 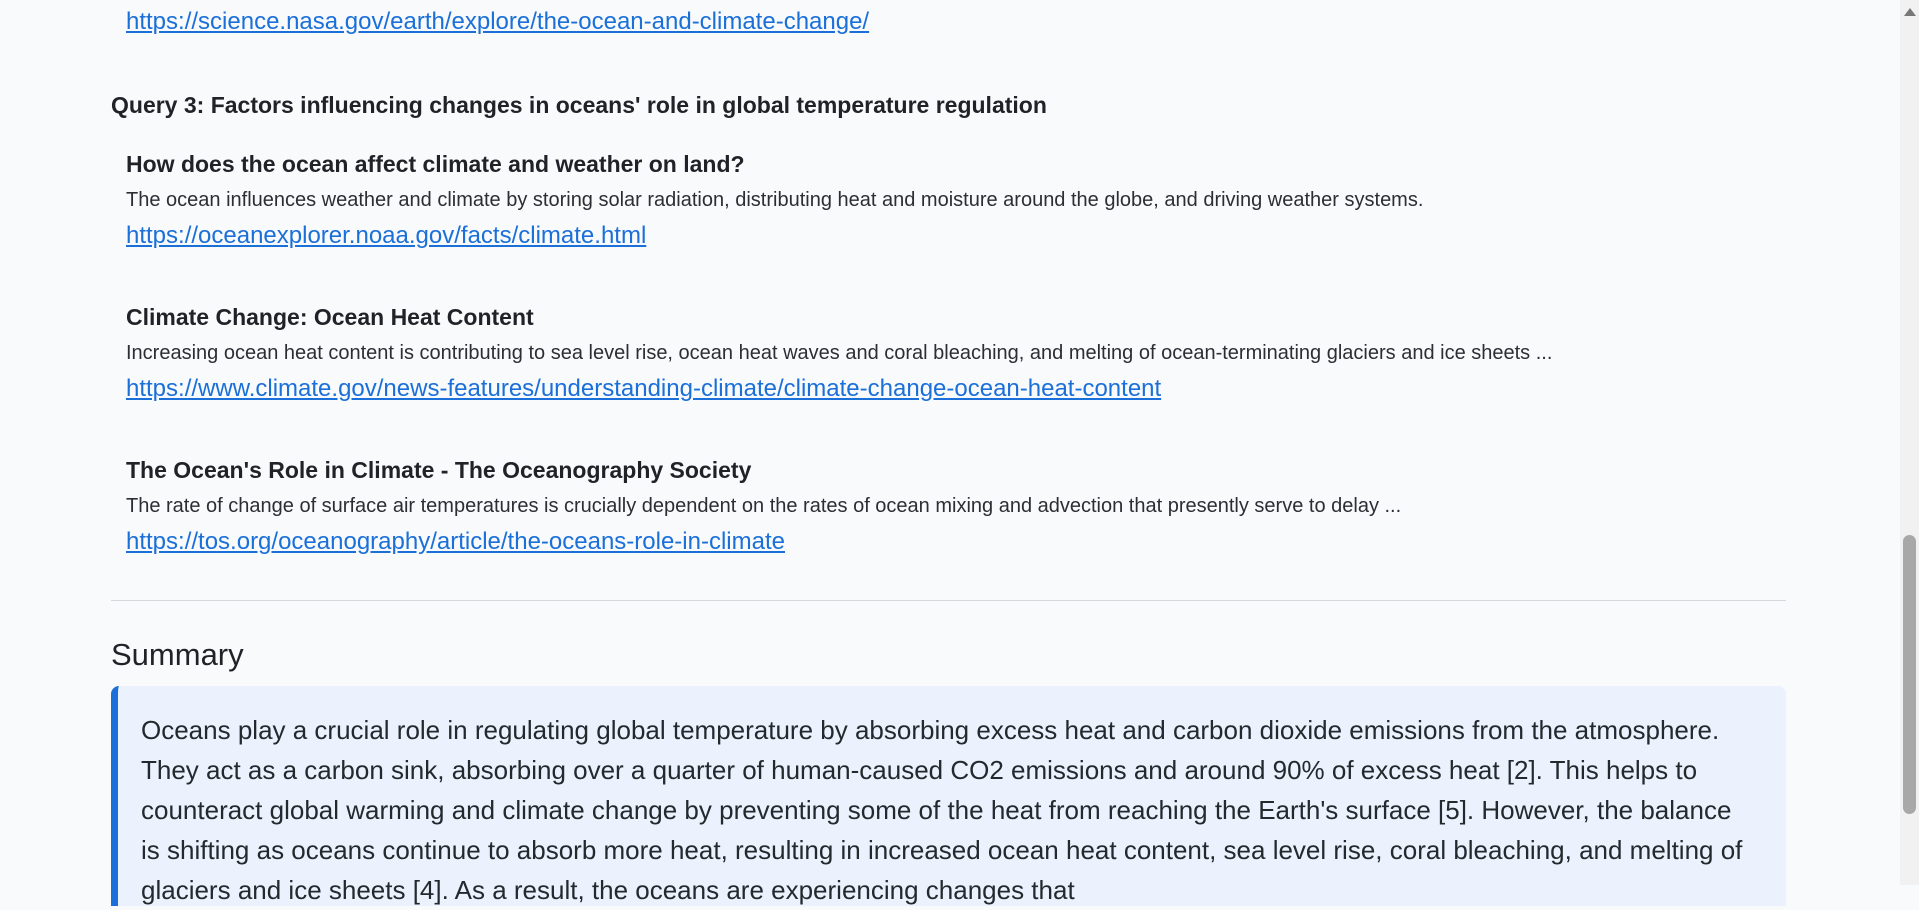 I want to click on summary-heading: Summary, so click(x=177, y=654).